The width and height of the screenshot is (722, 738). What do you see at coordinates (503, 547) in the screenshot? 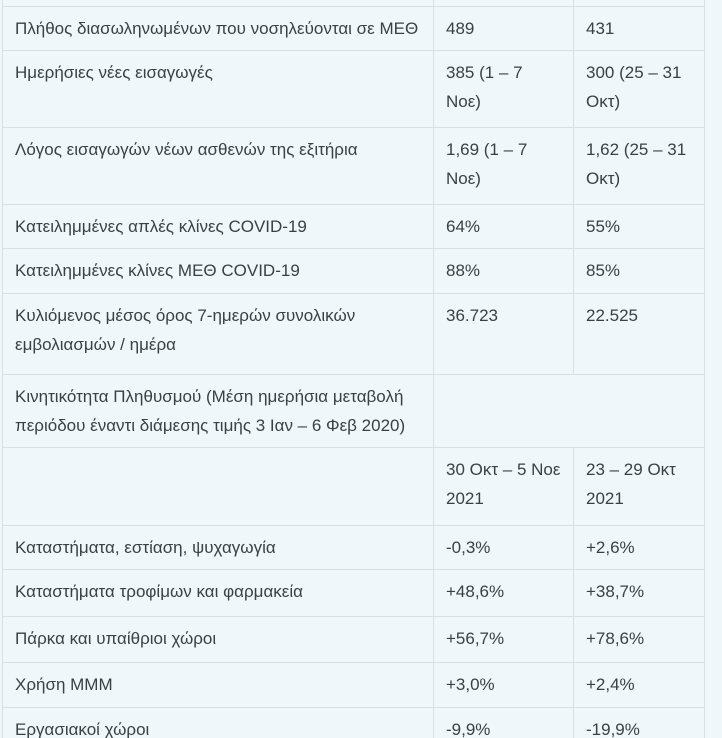
I see `metric-value-current: -0,3%` at bounding box center [503, 547].